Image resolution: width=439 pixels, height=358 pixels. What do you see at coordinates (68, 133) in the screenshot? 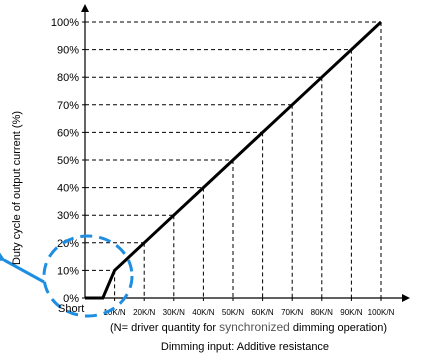
I see `y-tick-label: 60%` at bounding box center [68, 133].